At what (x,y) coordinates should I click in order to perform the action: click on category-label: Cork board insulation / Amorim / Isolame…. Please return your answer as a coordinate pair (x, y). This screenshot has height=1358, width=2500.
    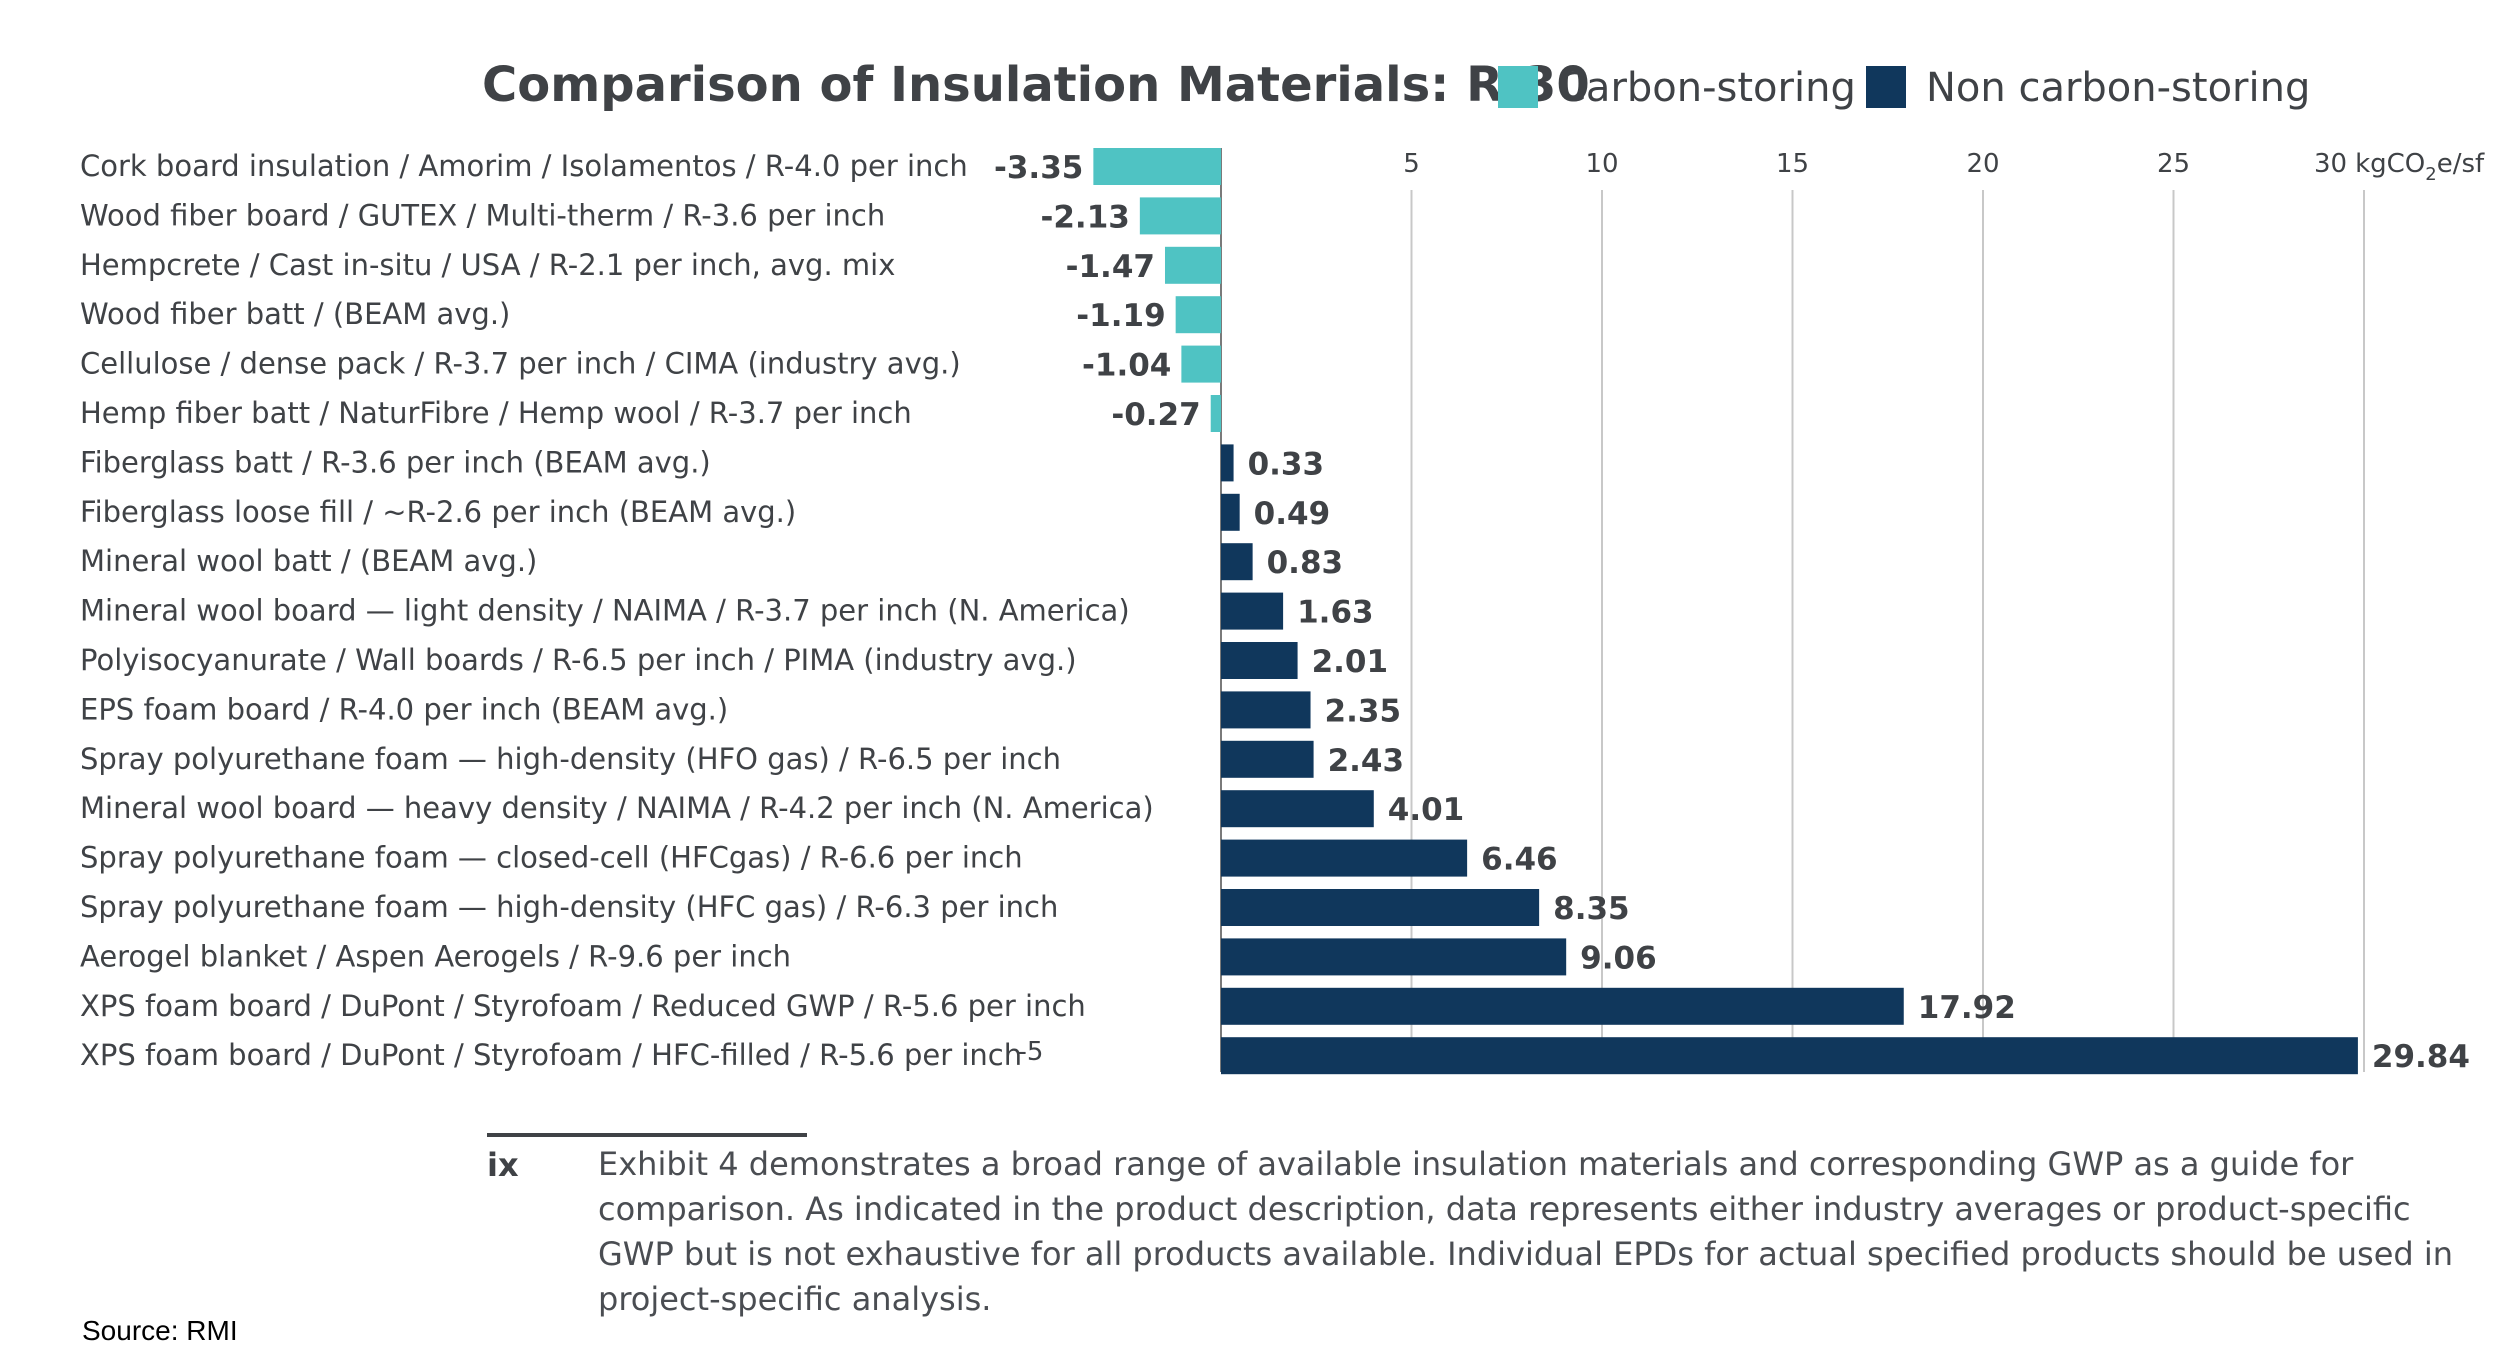
    Looking at the image, I should click on (524, 166).